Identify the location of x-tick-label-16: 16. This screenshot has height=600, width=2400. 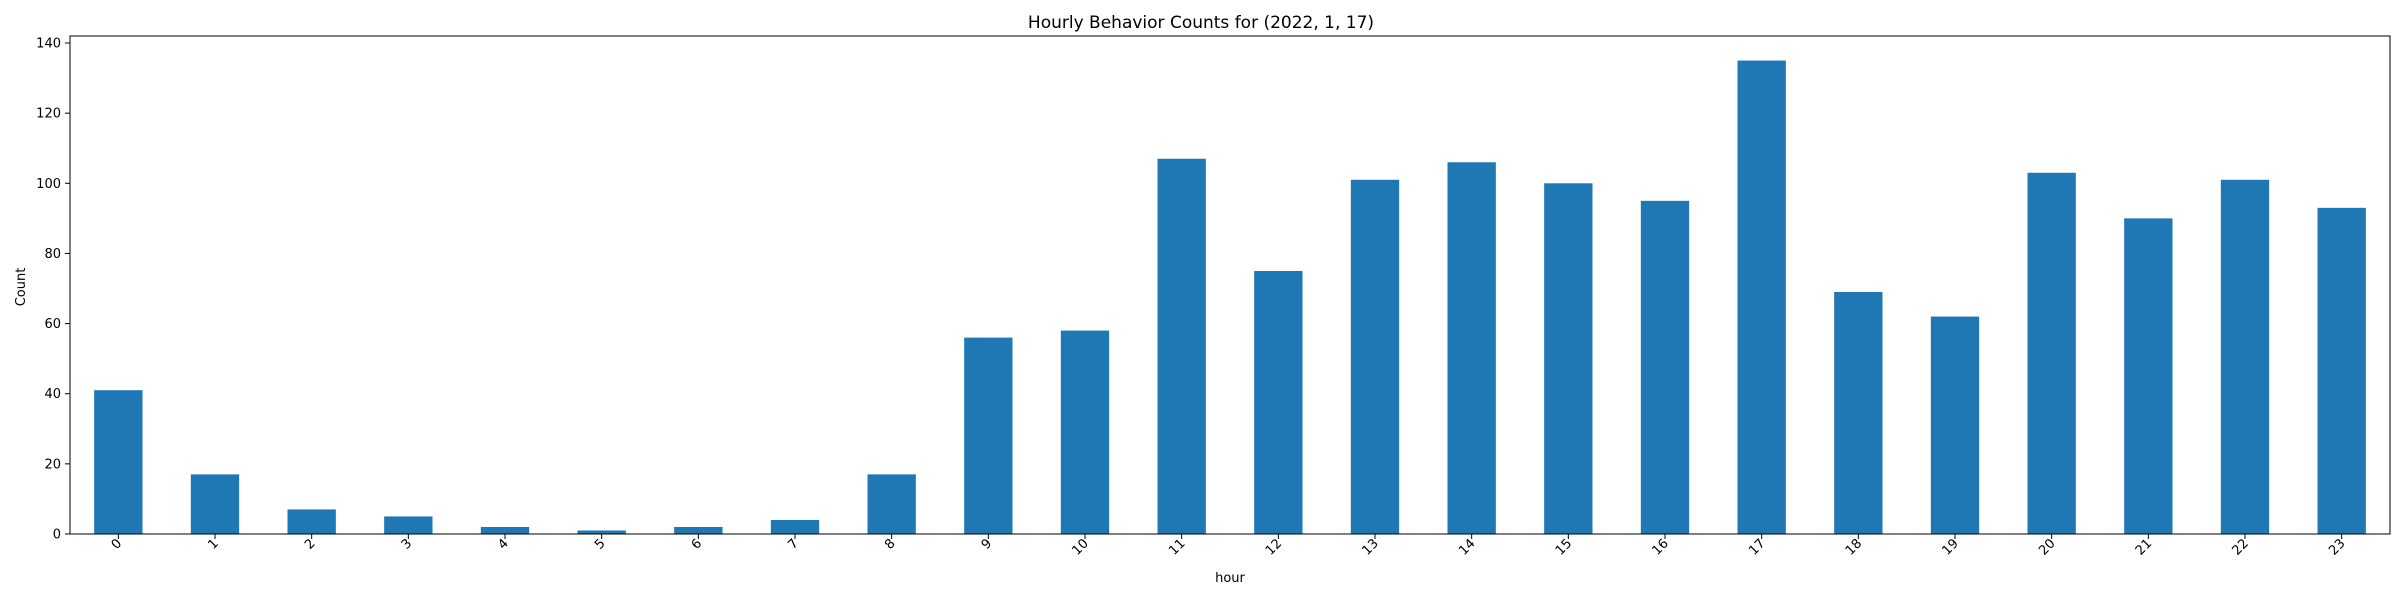
(1661, 547).